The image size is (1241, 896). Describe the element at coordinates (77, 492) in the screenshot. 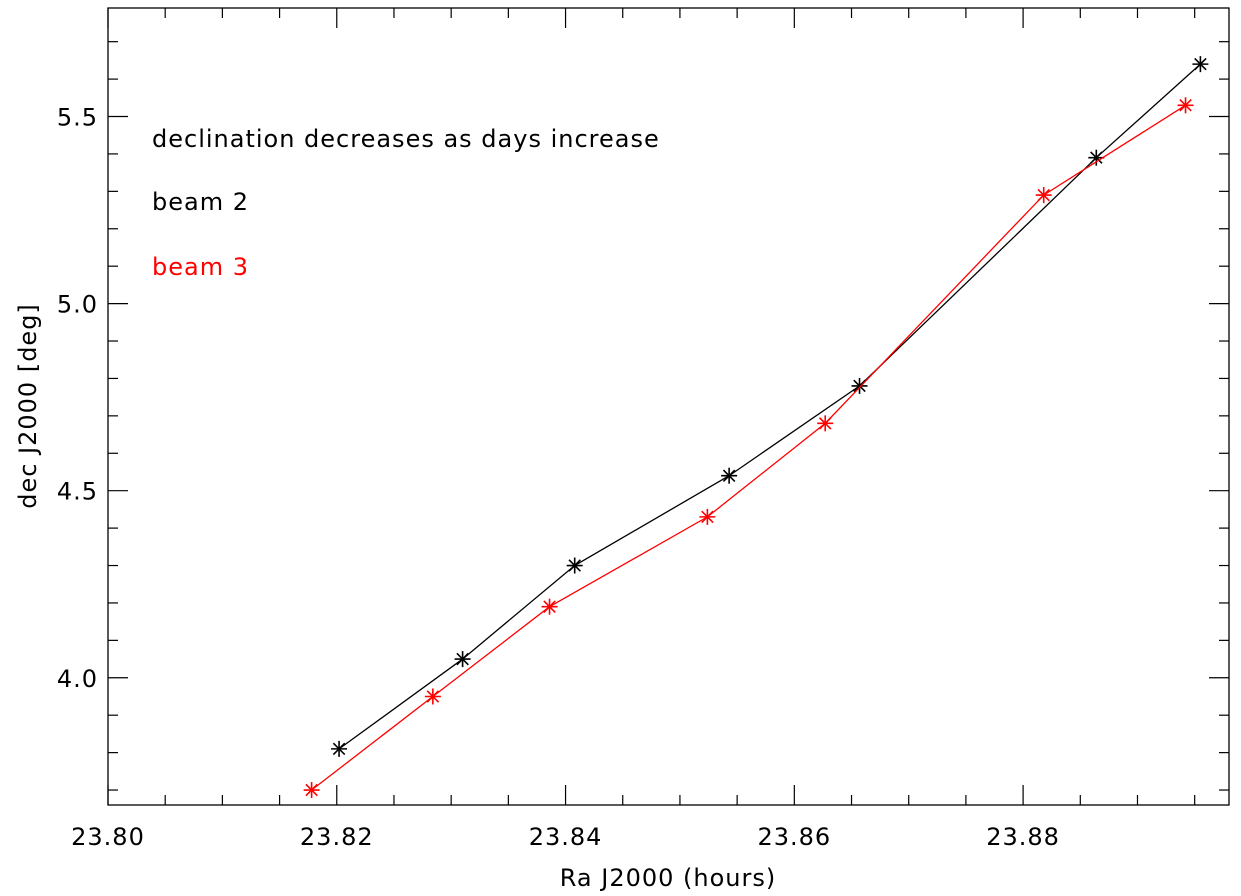

I see `y-tick-label: 4.5` at that location.